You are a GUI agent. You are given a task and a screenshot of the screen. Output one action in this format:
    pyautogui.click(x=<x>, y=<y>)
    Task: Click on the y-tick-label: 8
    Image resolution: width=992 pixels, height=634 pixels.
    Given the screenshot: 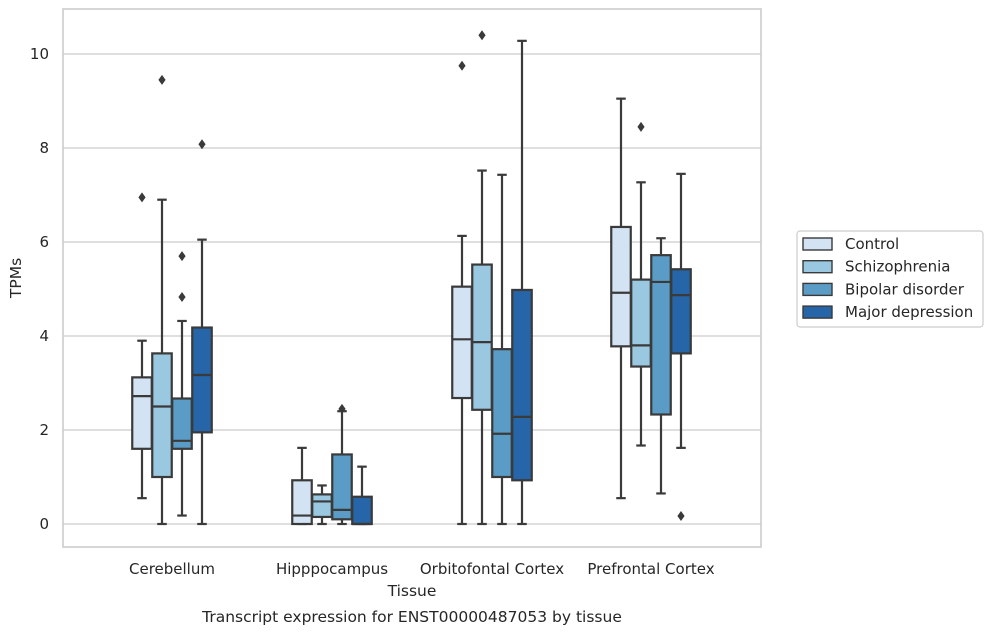 What is the action you would take?
    pyautogui.click(x=44, y=148)
    